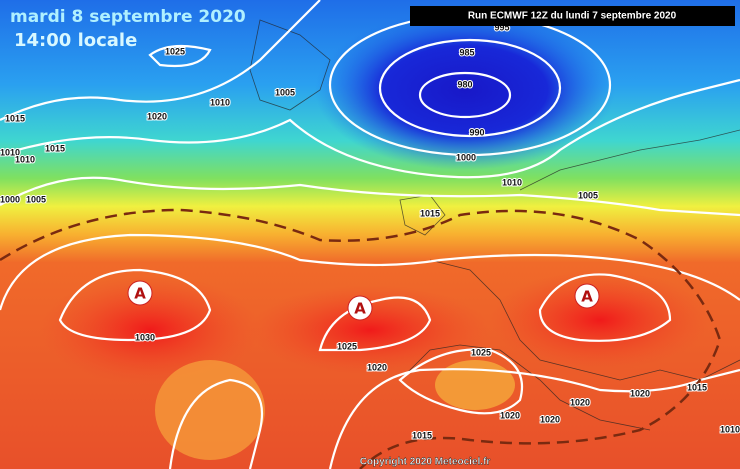 The width and height of the screenshot is (740, 469). I want to click on isobar-label: 985, so click(466, 52).